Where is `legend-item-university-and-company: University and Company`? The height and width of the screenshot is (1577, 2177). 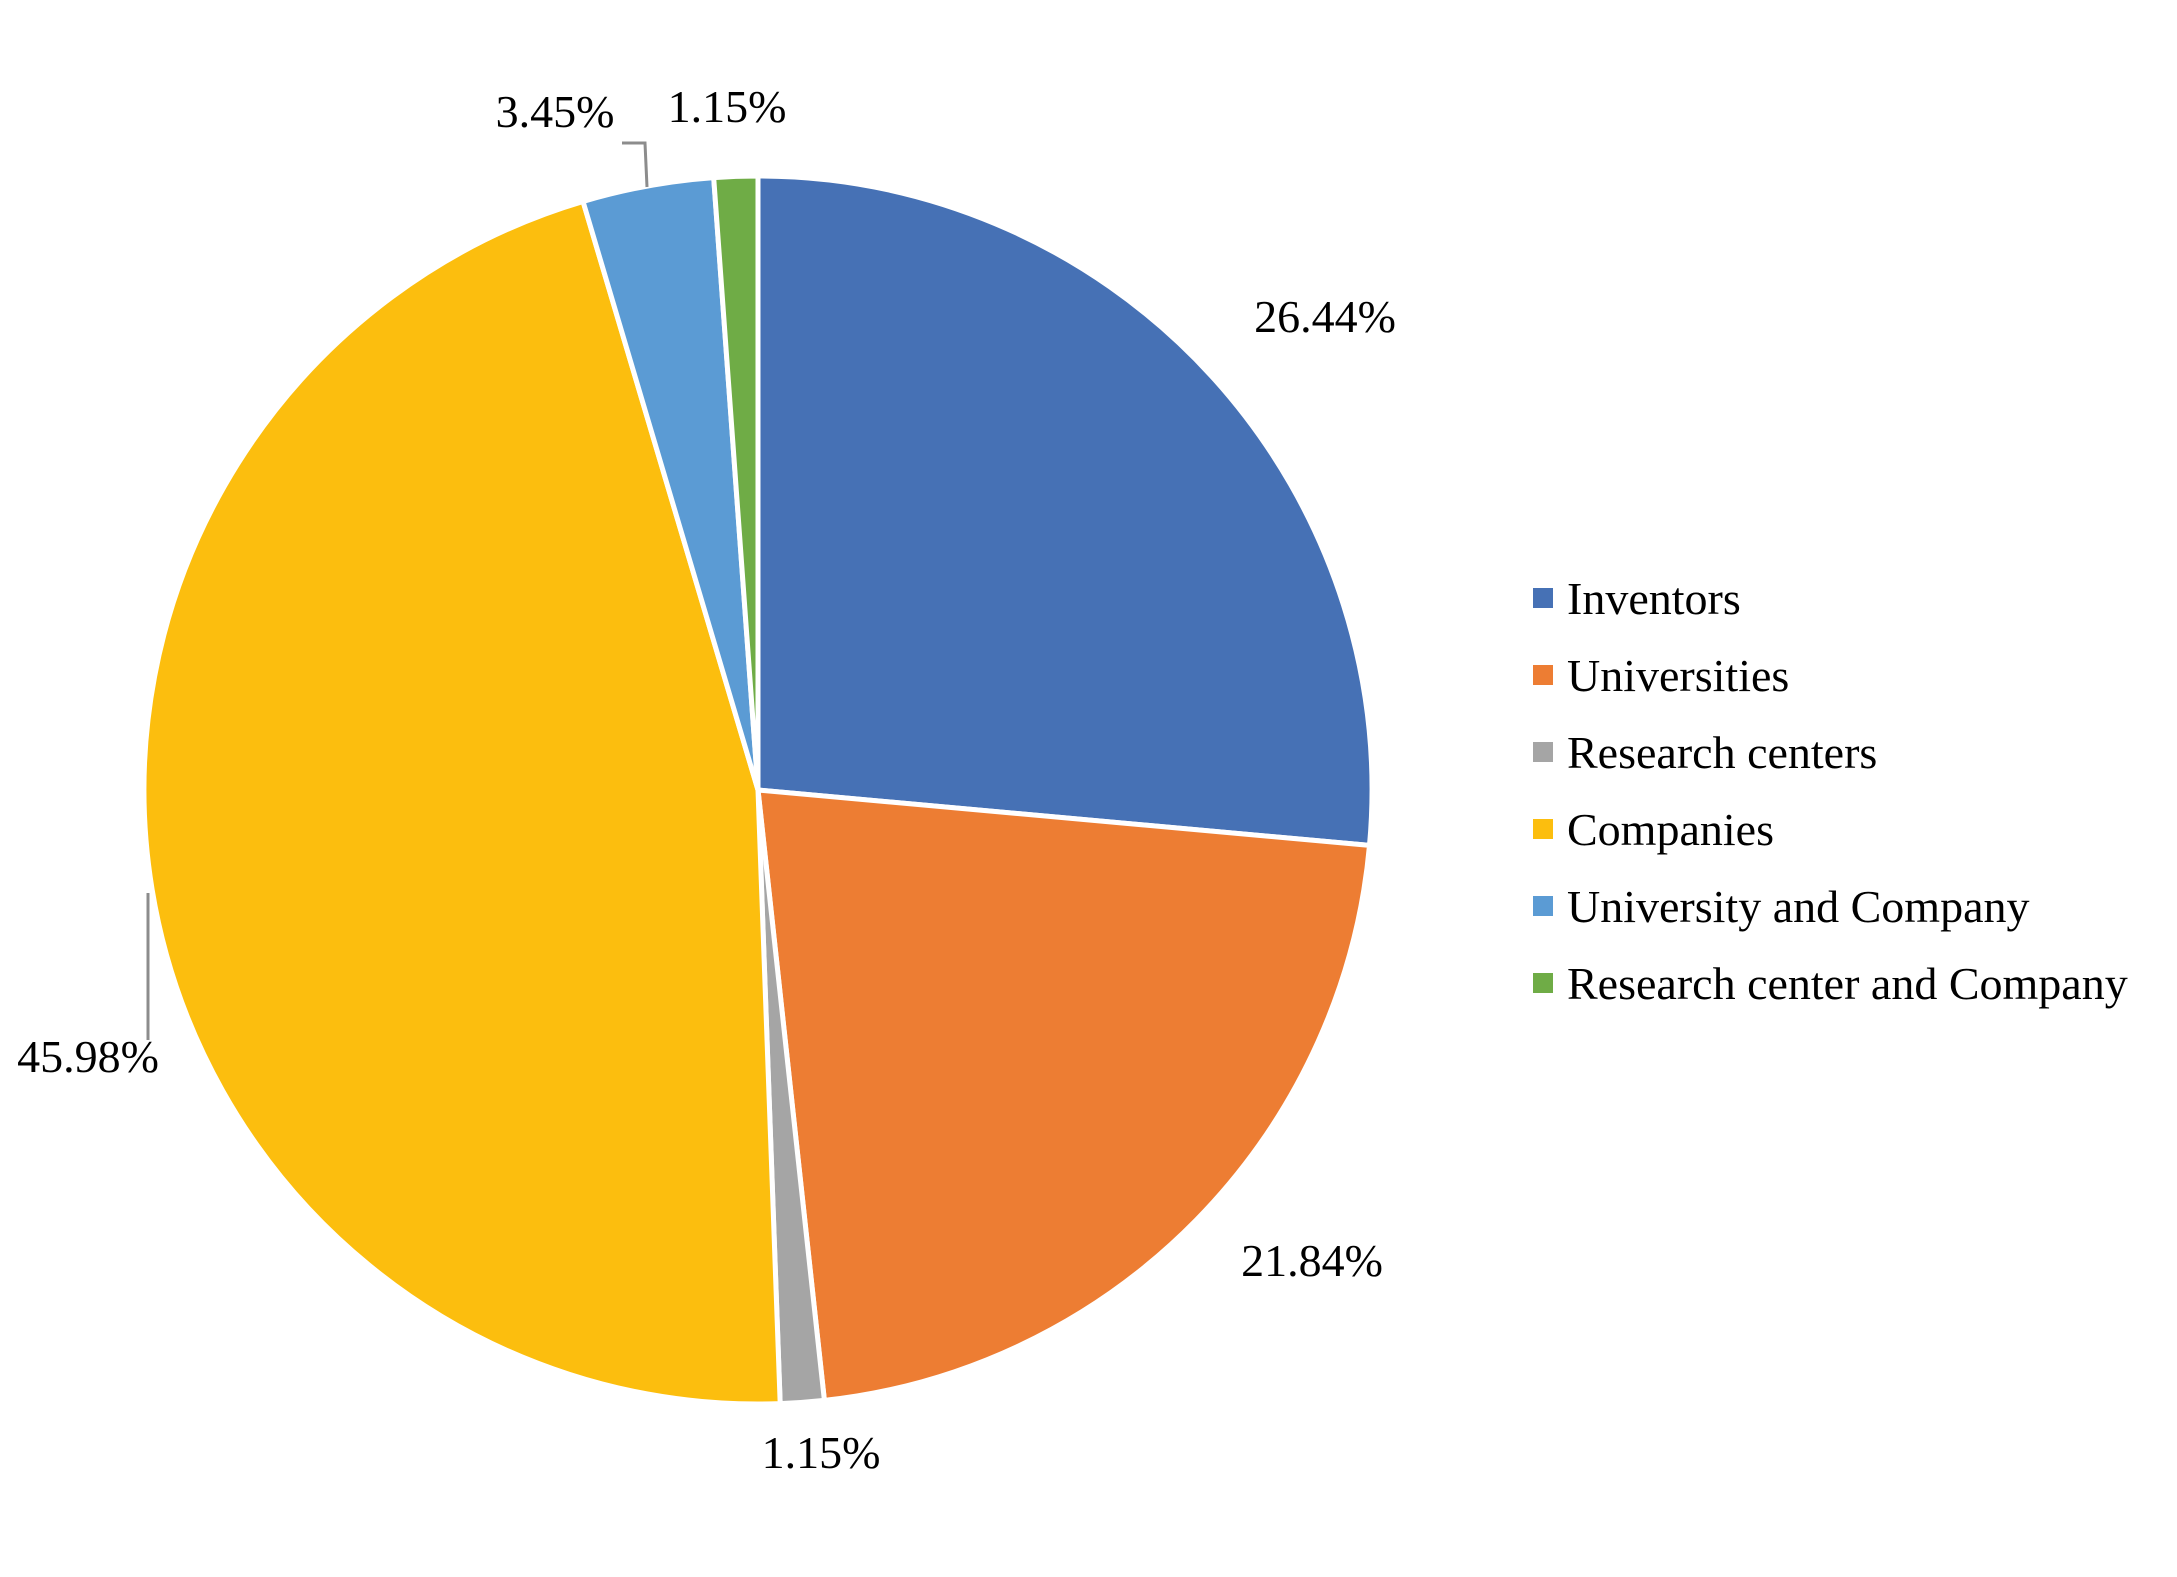 legend-item-university-and-company: University and Company is located at coordinates (1781, 906).